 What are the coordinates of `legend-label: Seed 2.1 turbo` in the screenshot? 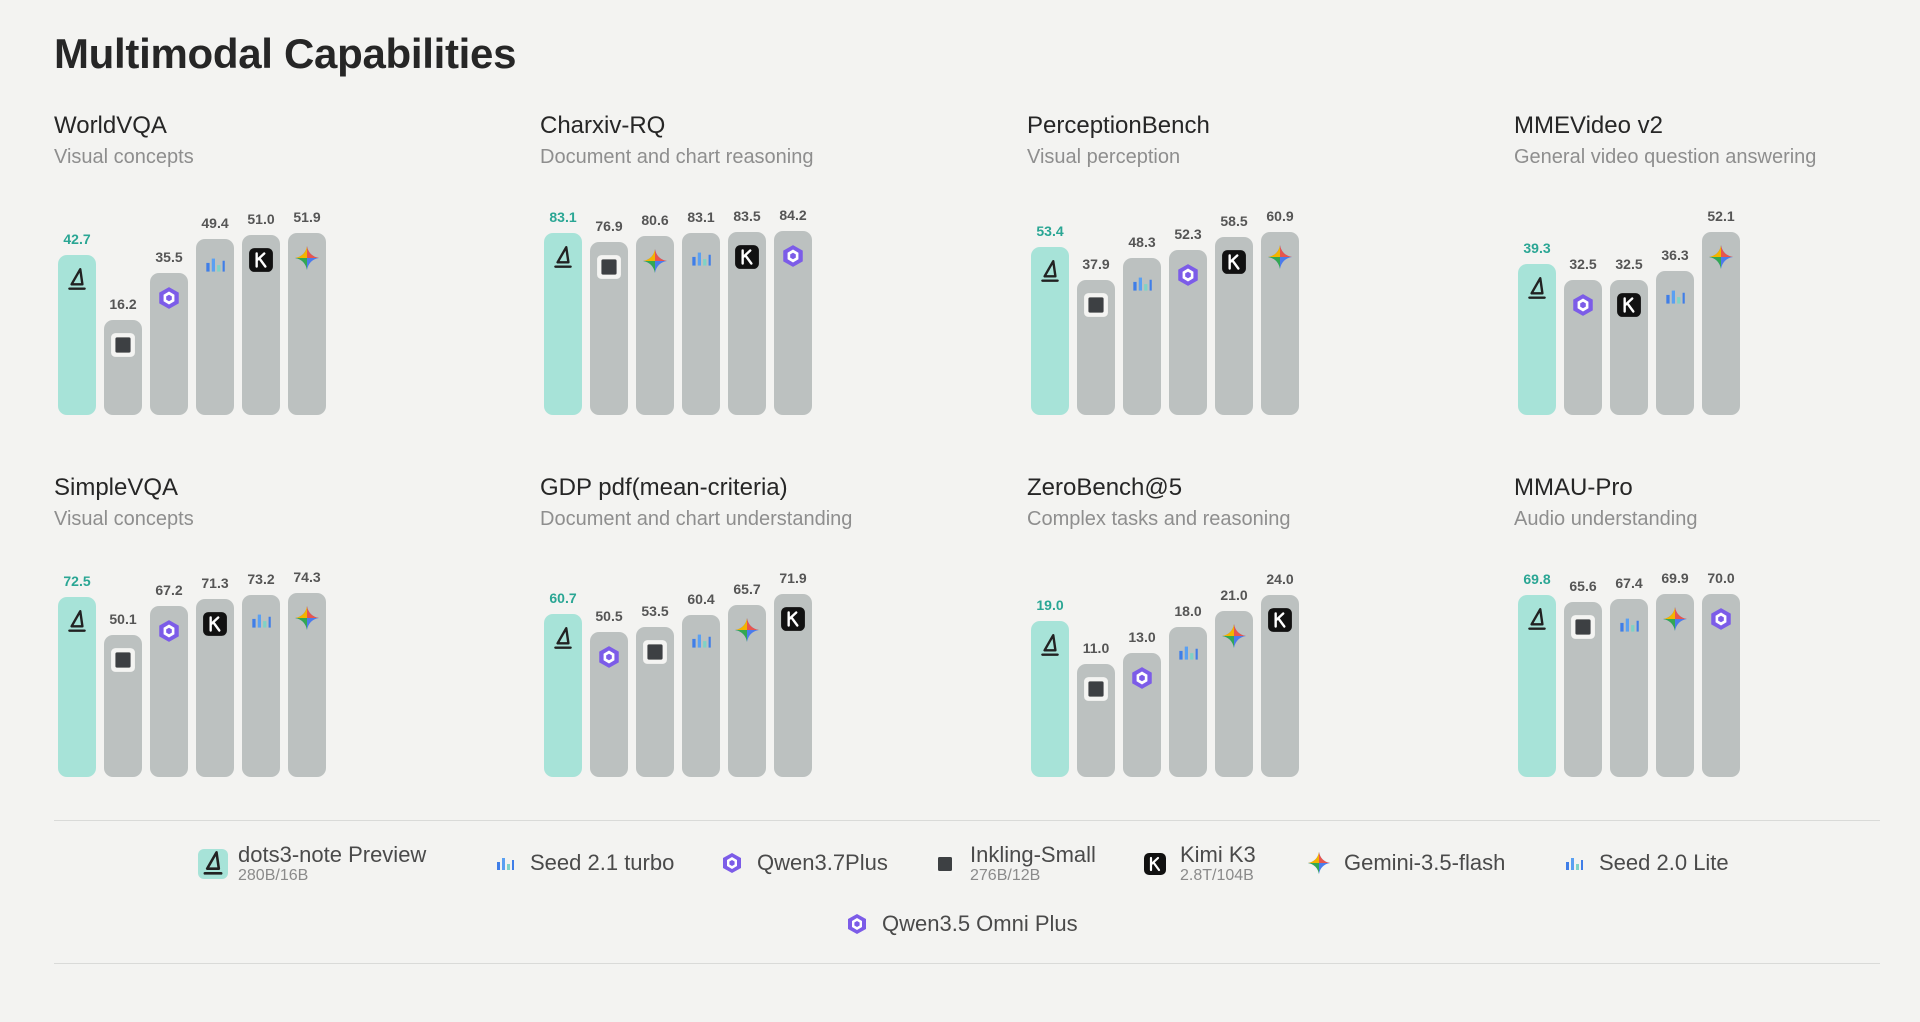 It's located at (602, 862).